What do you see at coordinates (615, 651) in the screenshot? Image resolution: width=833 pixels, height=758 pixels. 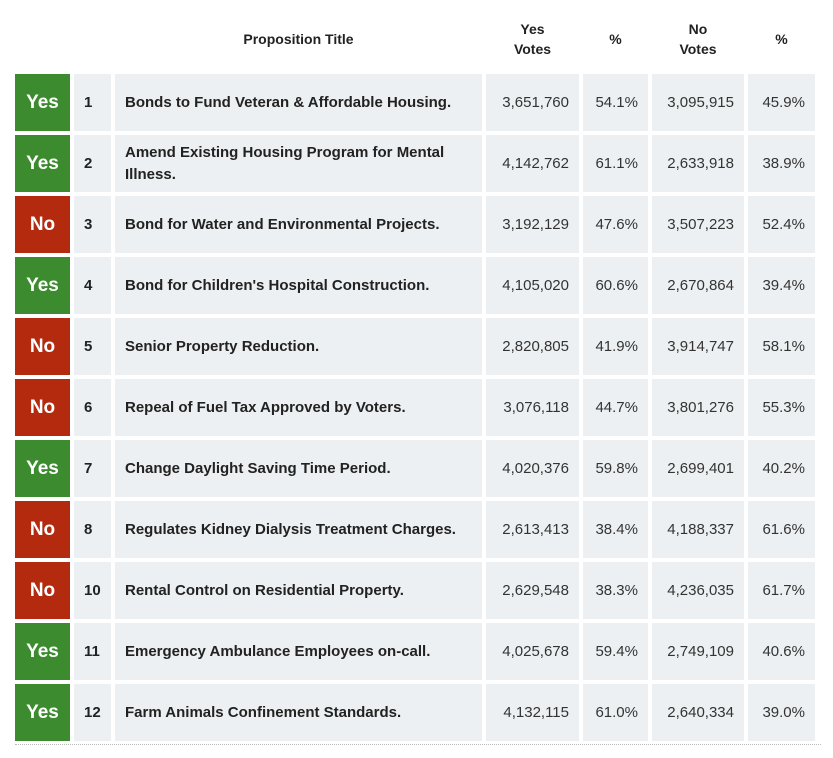 I see `yes-percent: 59.4%` at bounding box center [615, 651].